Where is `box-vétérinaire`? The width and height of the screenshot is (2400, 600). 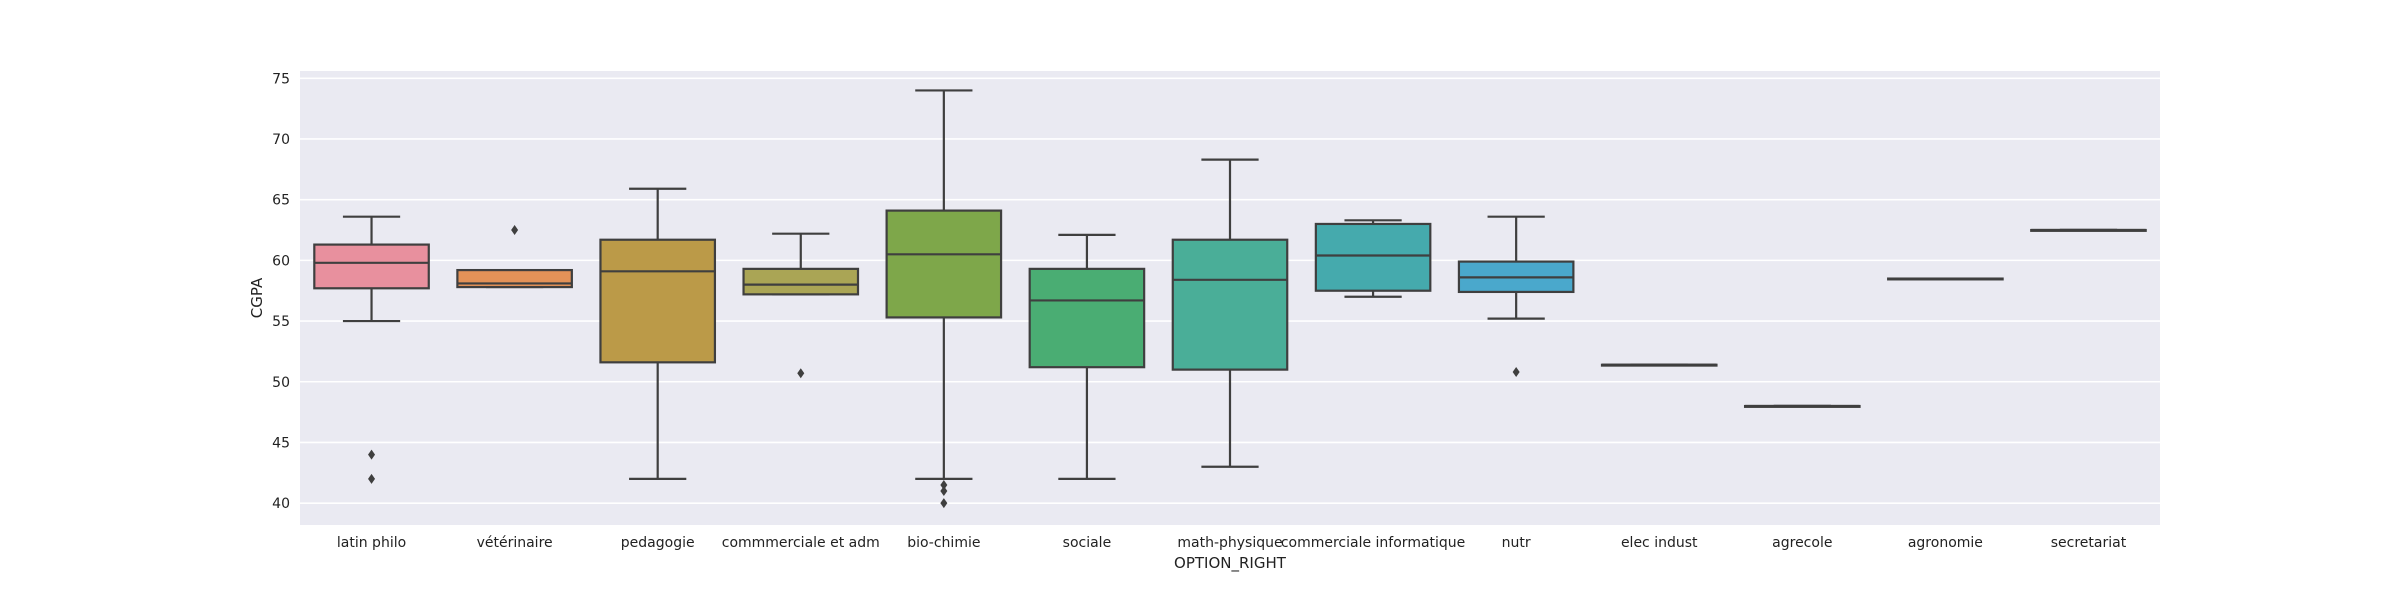
box-vétérinaire is located at coordinates (514, 257).